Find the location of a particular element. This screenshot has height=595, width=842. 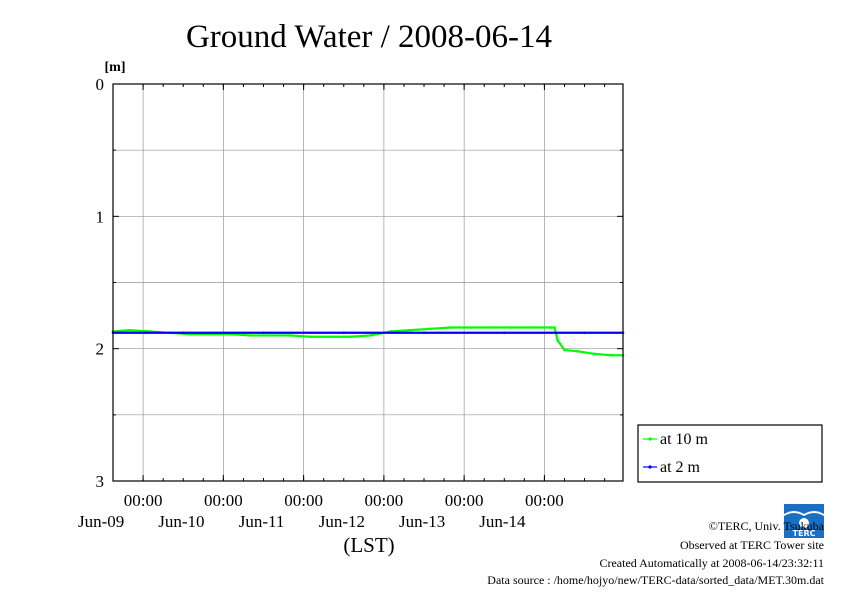

series-layer is located at coordinates (368, 341).